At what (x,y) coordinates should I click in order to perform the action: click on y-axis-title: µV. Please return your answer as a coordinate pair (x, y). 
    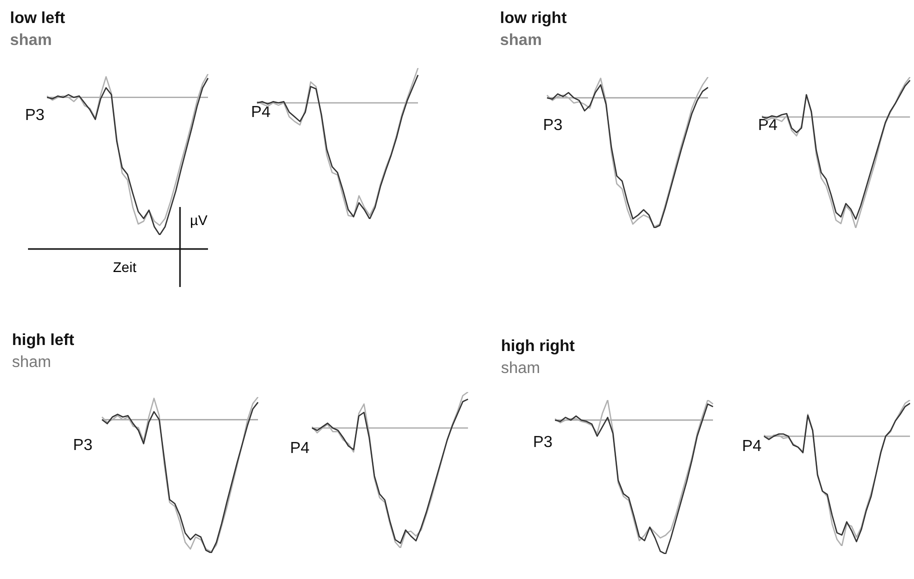
    Looking at the image, I should click on (199, 220).